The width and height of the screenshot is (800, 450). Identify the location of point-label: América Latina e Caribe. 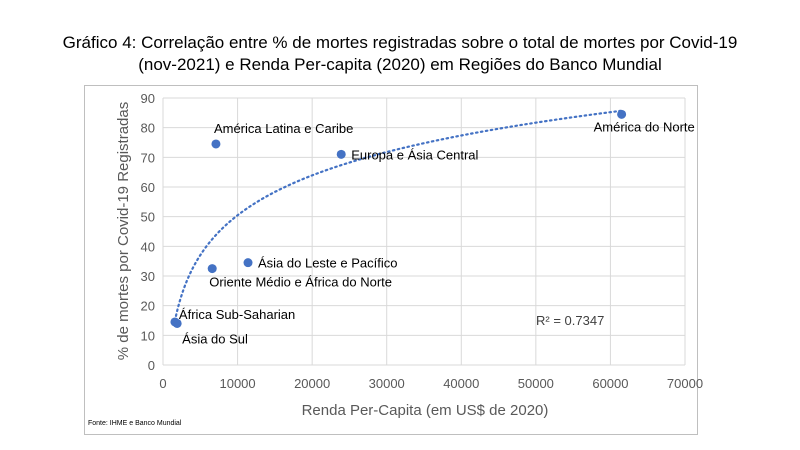
(283, 128).